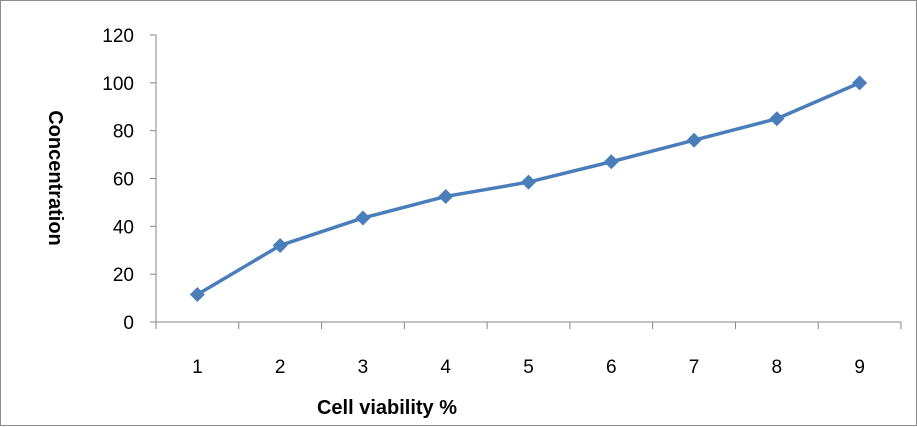 This screenshot has height=427, width=917. I want to click on x-tick-label: 8, so click(777, 367).